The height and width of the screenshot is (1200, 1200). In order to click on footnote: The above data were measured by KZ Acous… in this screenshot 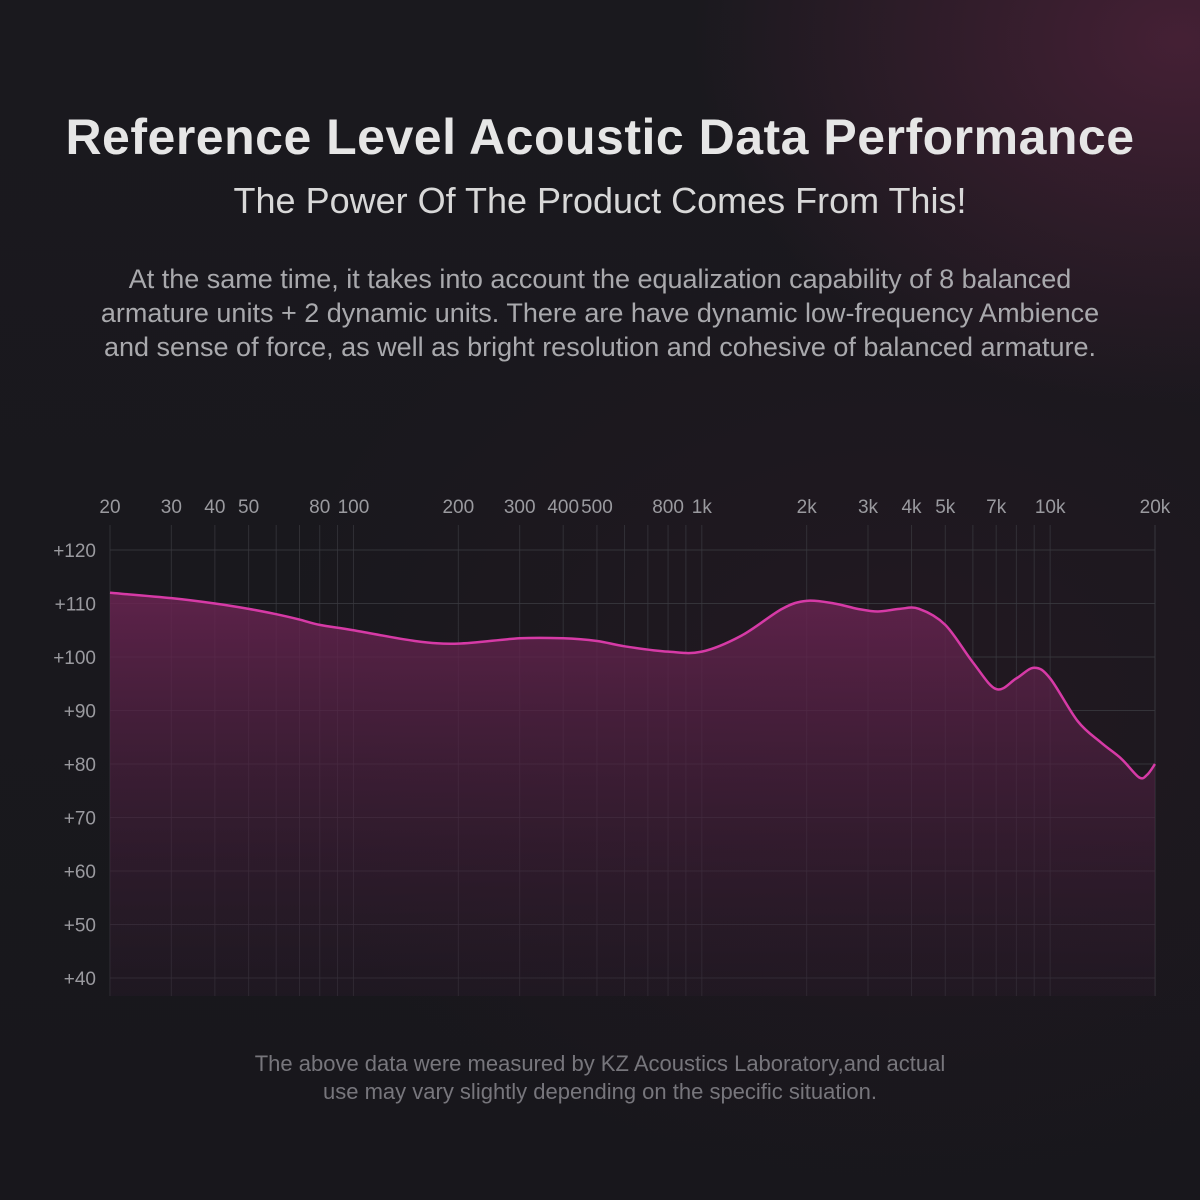, I will do `click(600, 1078)`.